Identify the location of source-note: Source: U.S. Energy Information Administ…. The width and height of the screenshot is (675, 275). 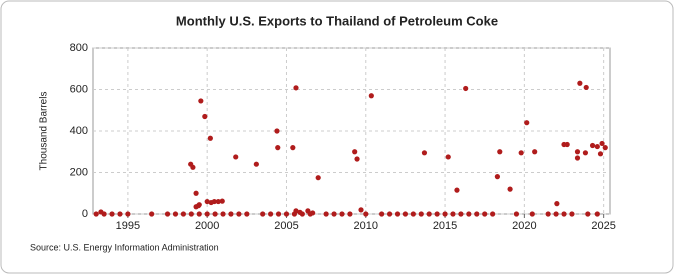
(124, 247).